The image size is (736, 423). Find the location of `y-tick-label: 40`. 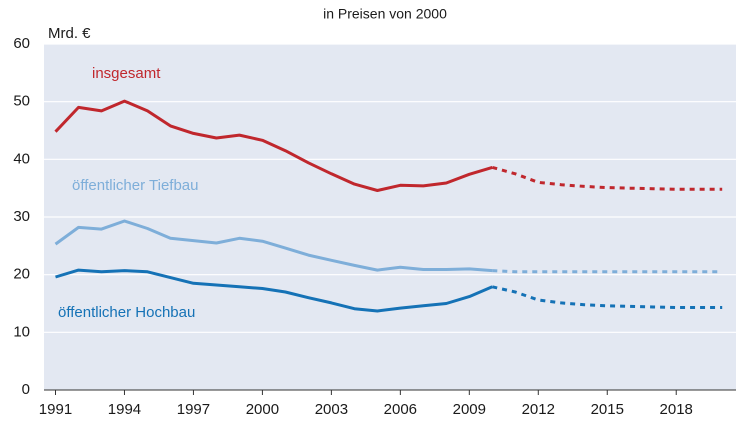

y-tick-label: 40 is located at coordinates (21, 158).